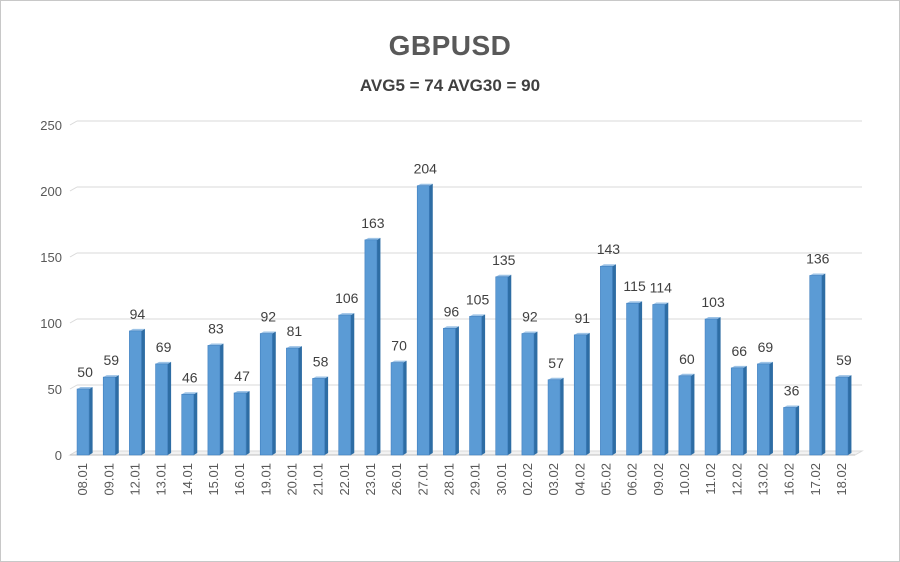 This screenshot has width=900, height=562. I want to click on x-tick-label: 11.02, so click(710, 479).